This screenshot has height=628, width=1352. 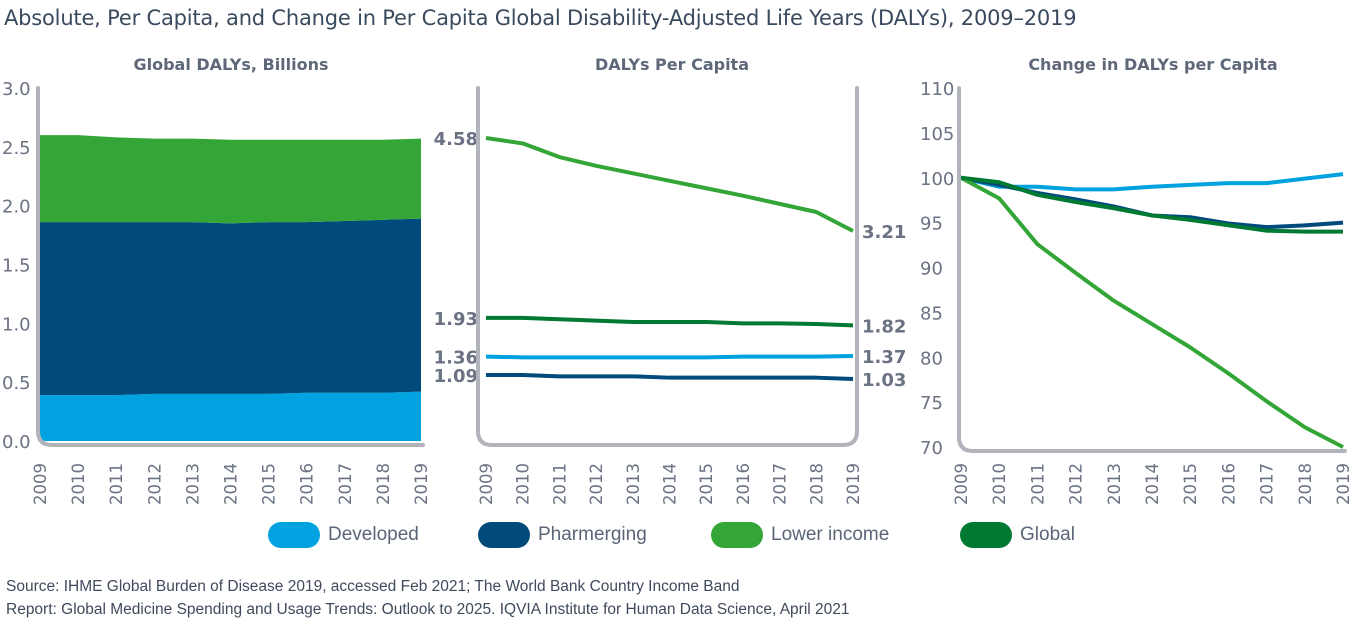 I want to click on end-value-label: 3.21, so click(x=884, y=232).